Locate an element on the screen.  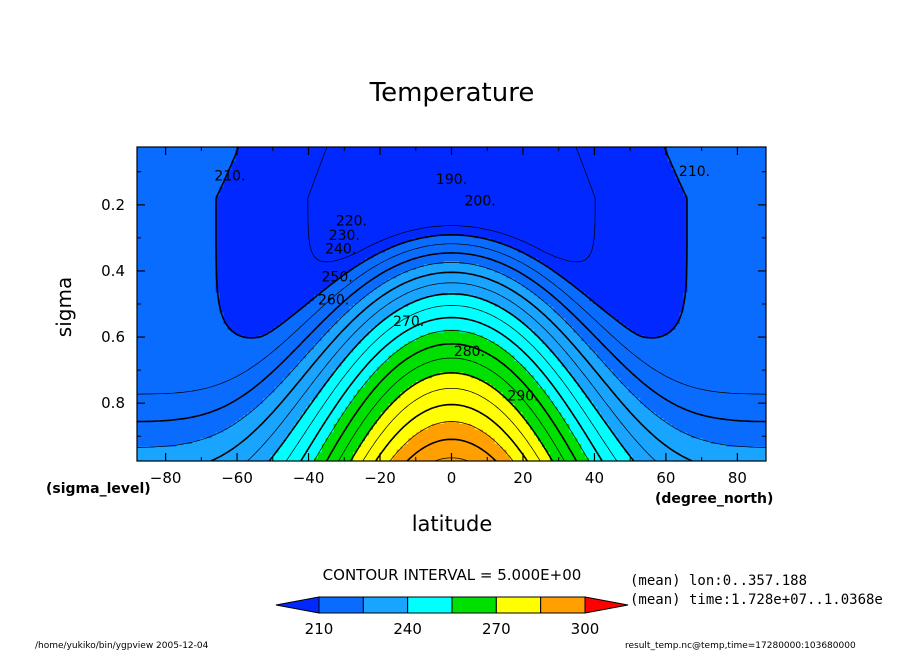
colorbar-arrow-high is located at coordinates (606, 605).